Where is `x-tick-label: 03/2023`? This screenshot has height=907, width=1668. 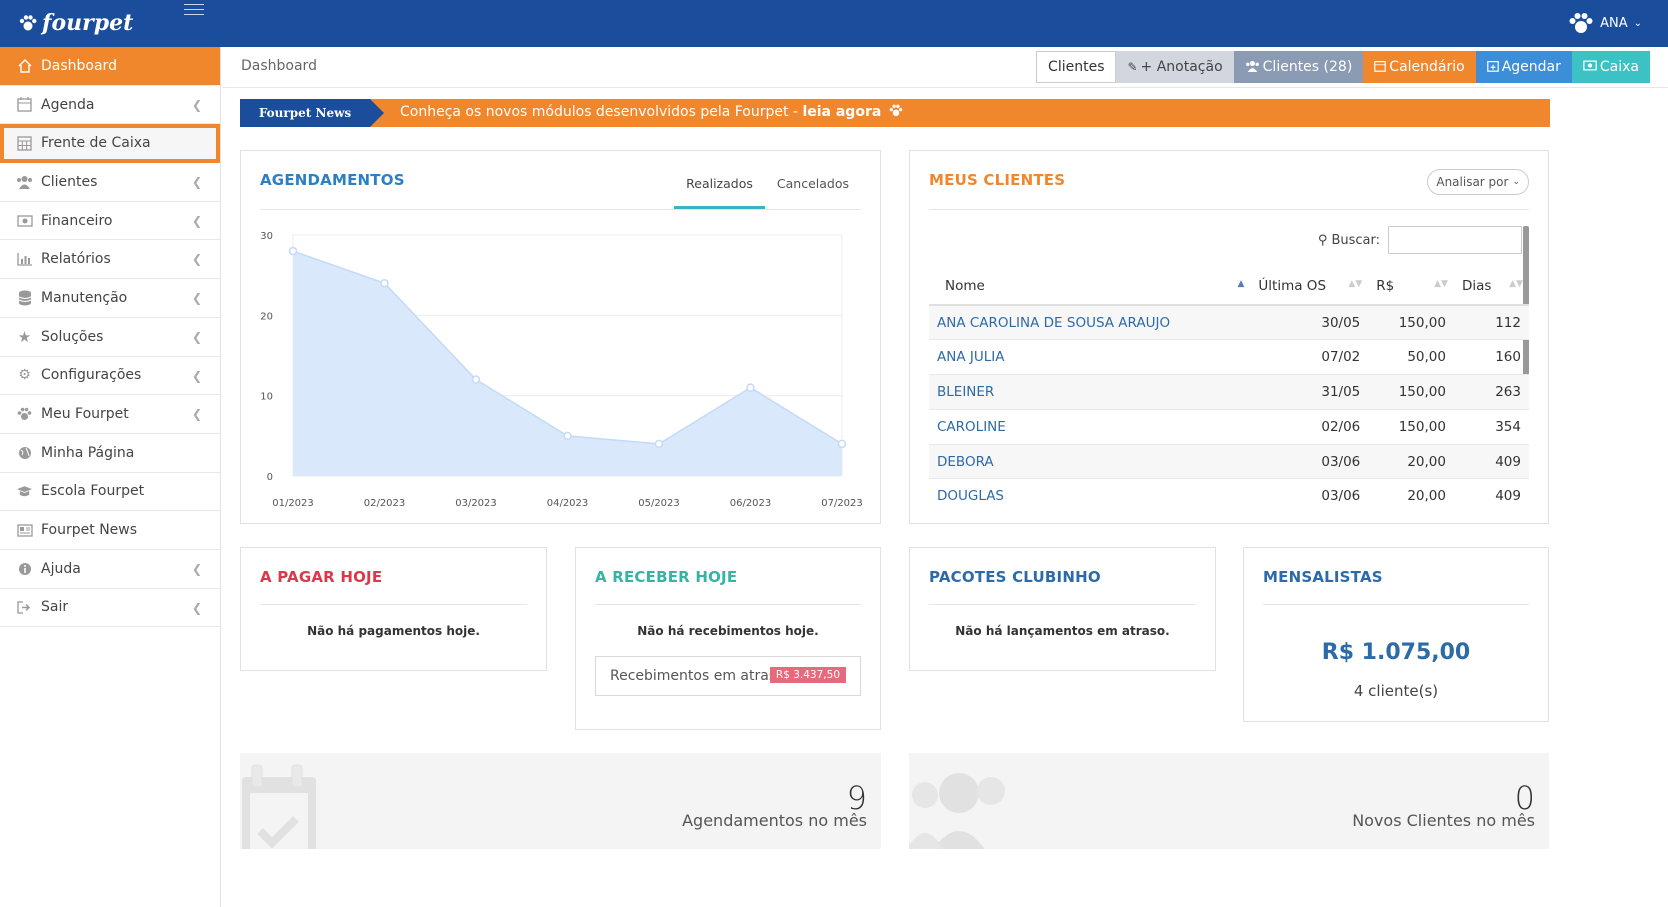 x-tick-label: 03/2023 is located at coordinates (476, 503).